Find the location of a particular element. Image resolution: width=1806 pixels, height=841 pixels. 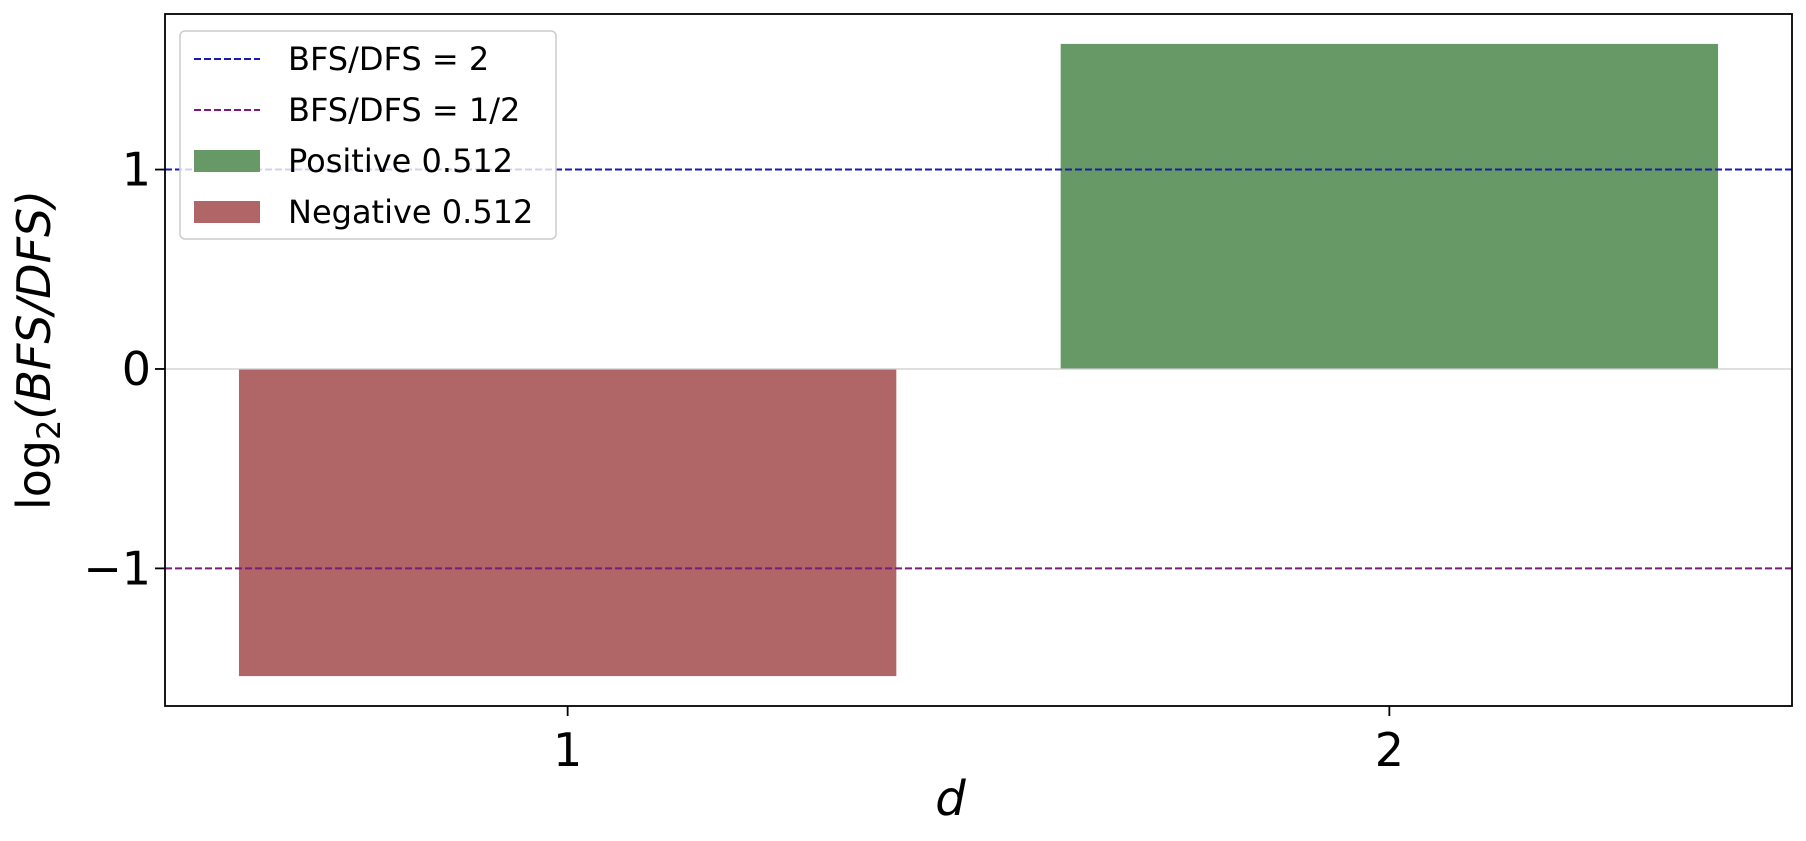

y-axis-label: log2(BFS/DFS) is located at coordinates (37, 350).